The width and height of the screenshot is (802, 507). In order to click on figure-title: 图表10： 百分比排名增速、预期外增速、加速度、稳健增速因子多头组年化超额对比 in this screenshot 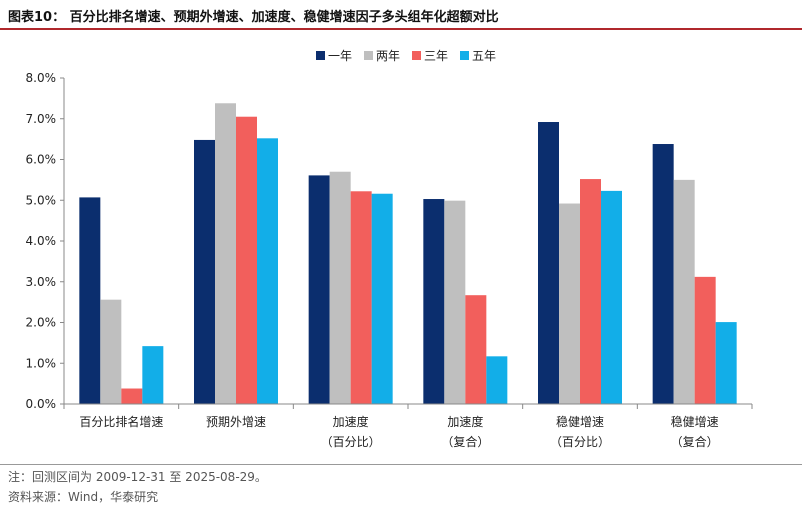, I will do `click(253, 17)`.